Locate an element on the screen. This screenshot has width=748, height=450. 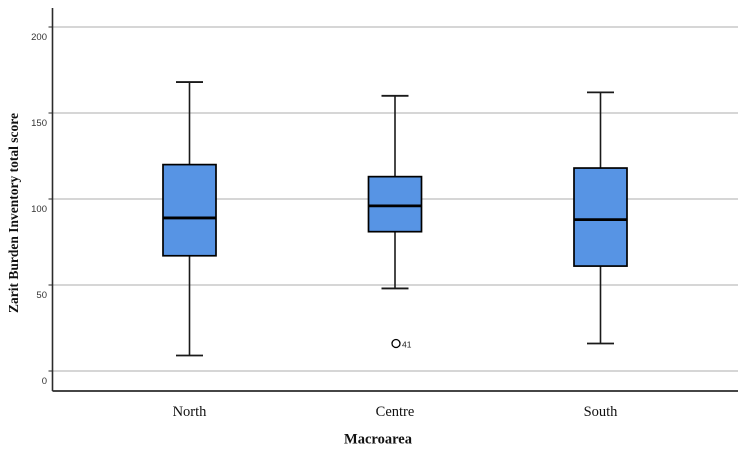
y-tick-label-50: 50 is located at coordinates (41, 295).